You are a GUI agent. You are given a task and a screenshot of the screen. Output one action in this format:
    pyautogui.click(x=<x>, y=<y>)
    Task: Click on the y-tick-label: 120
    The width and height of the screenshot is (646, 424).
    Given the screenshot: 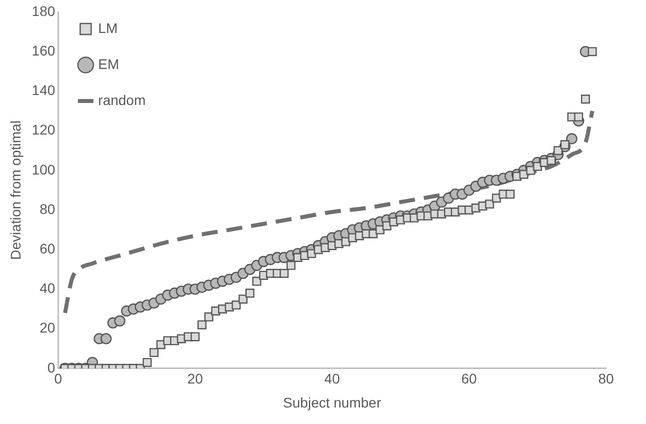 What is the action you would take?
    pyautogui.click(x=44, y=130)
    